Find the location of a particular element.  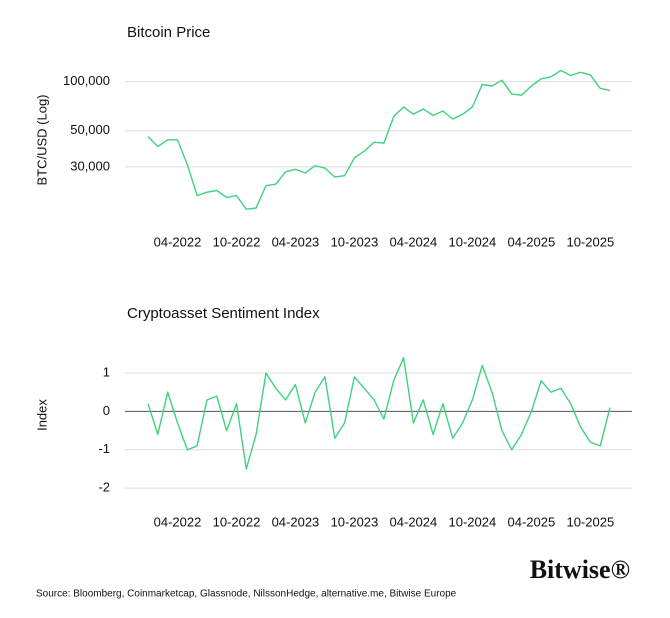

logo: Bitwise® is located at coordinates (580, 569).